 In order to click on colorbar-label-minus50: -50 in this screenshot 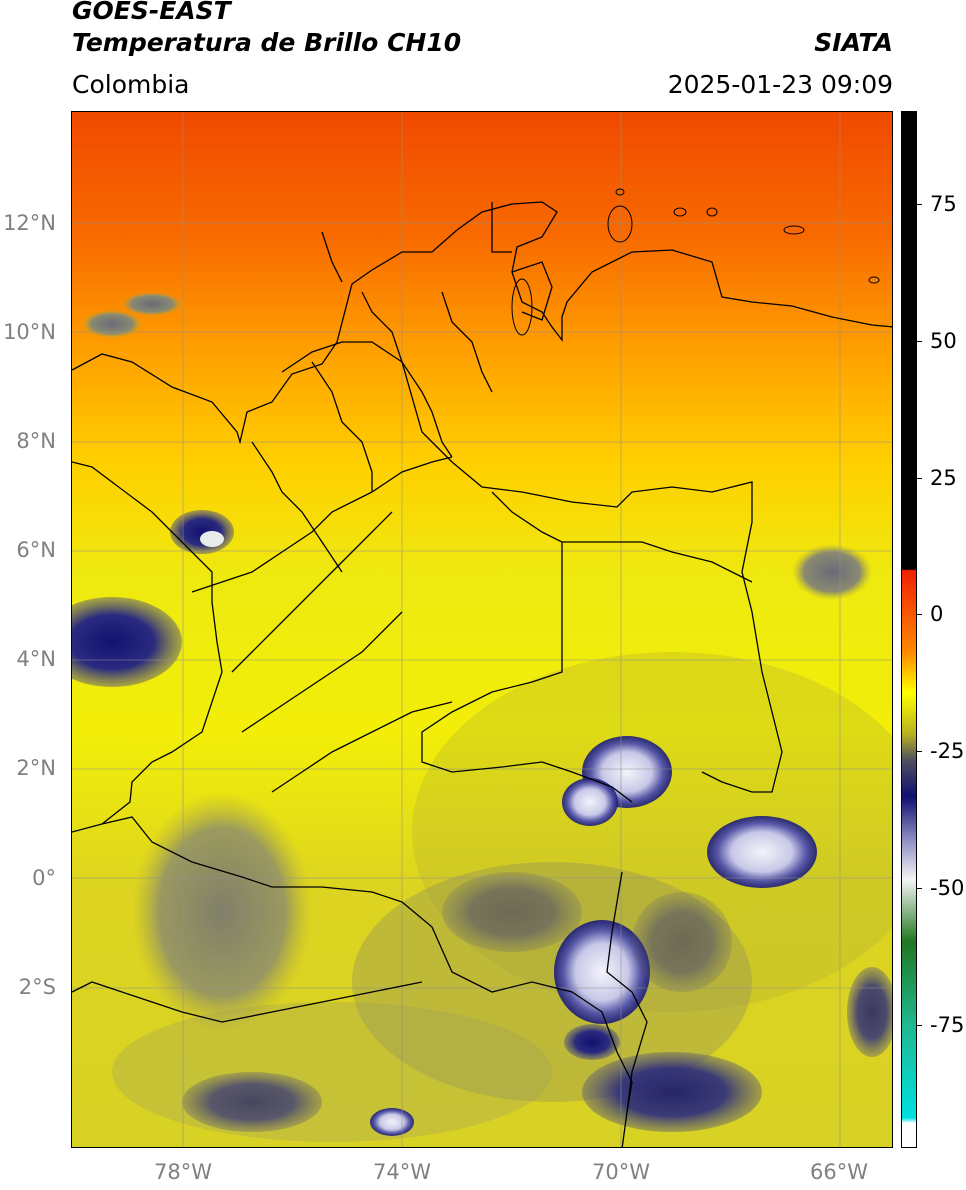, I will do `click(947, 888)`.